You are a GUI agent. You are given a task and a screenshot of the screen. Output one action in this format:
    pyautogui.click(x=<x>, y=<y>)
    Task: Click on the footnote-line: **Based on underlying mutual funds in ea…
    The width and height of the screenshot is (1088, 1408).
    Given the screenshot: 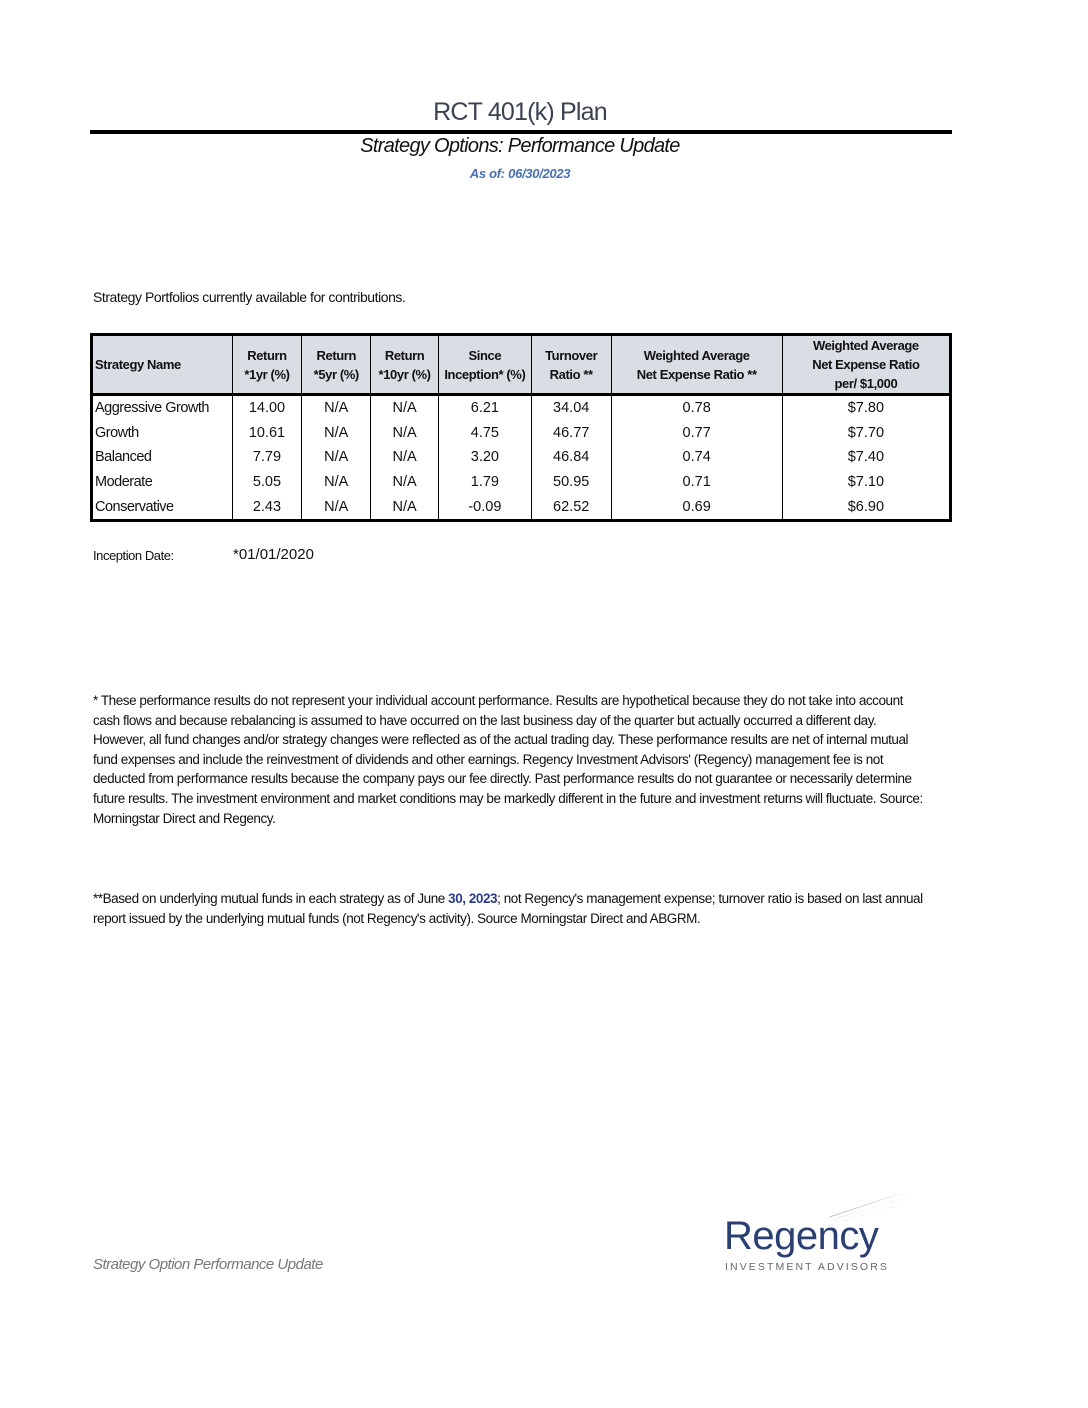 What is the action you would take?
    pyautogui.click(x=528, y=899)
    